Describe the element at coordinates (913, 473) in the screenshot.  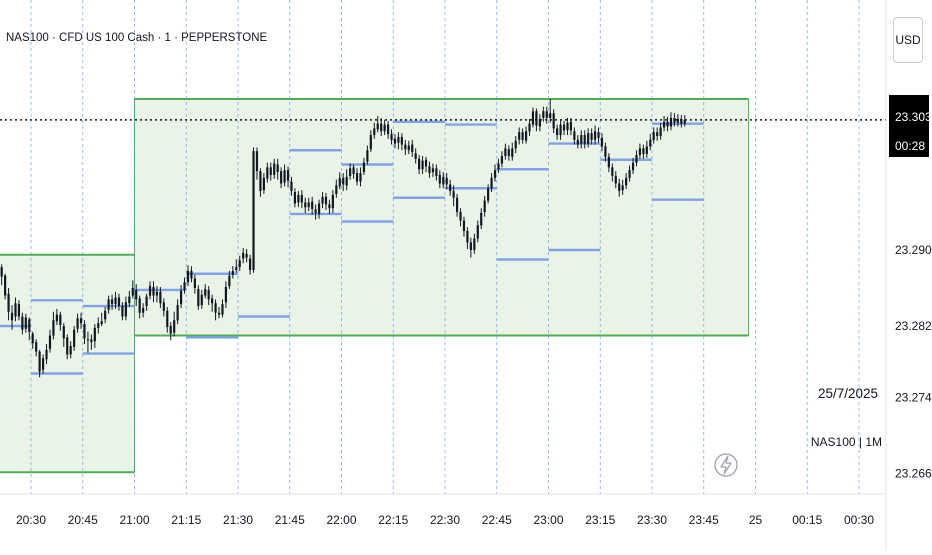
I see `price-tick-label: 23.266,5` at that location.